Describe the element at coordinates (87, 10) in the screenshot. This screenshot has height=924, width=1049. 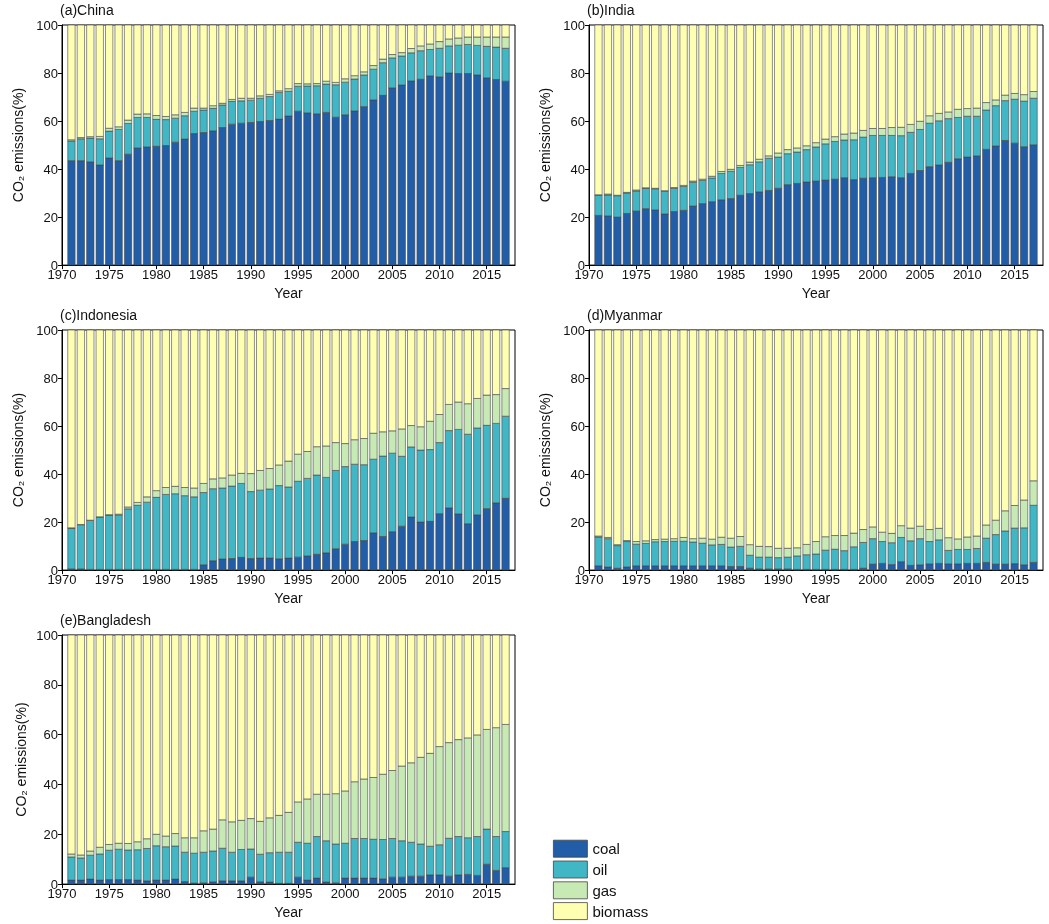
I see `chart-title: (a)China` at that location.